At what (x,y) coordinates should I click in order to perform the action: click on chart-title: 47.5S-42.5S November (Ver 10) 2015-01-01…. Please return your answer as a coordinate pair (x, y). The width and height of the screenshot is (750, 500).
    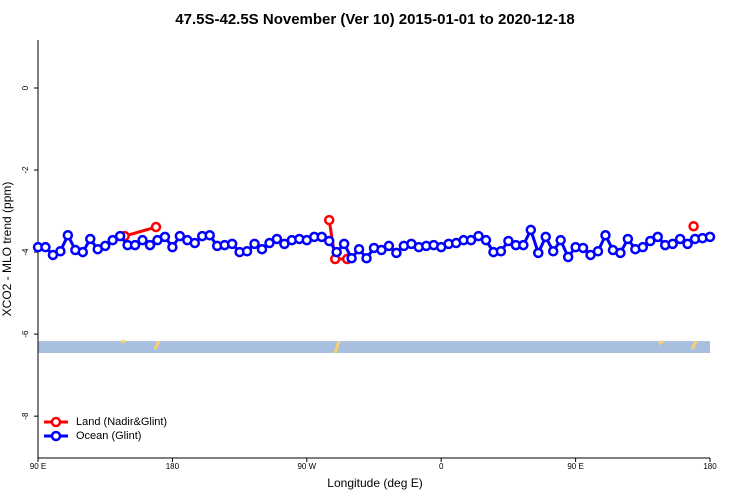
    Looking at the image, I should click on (374, 19).